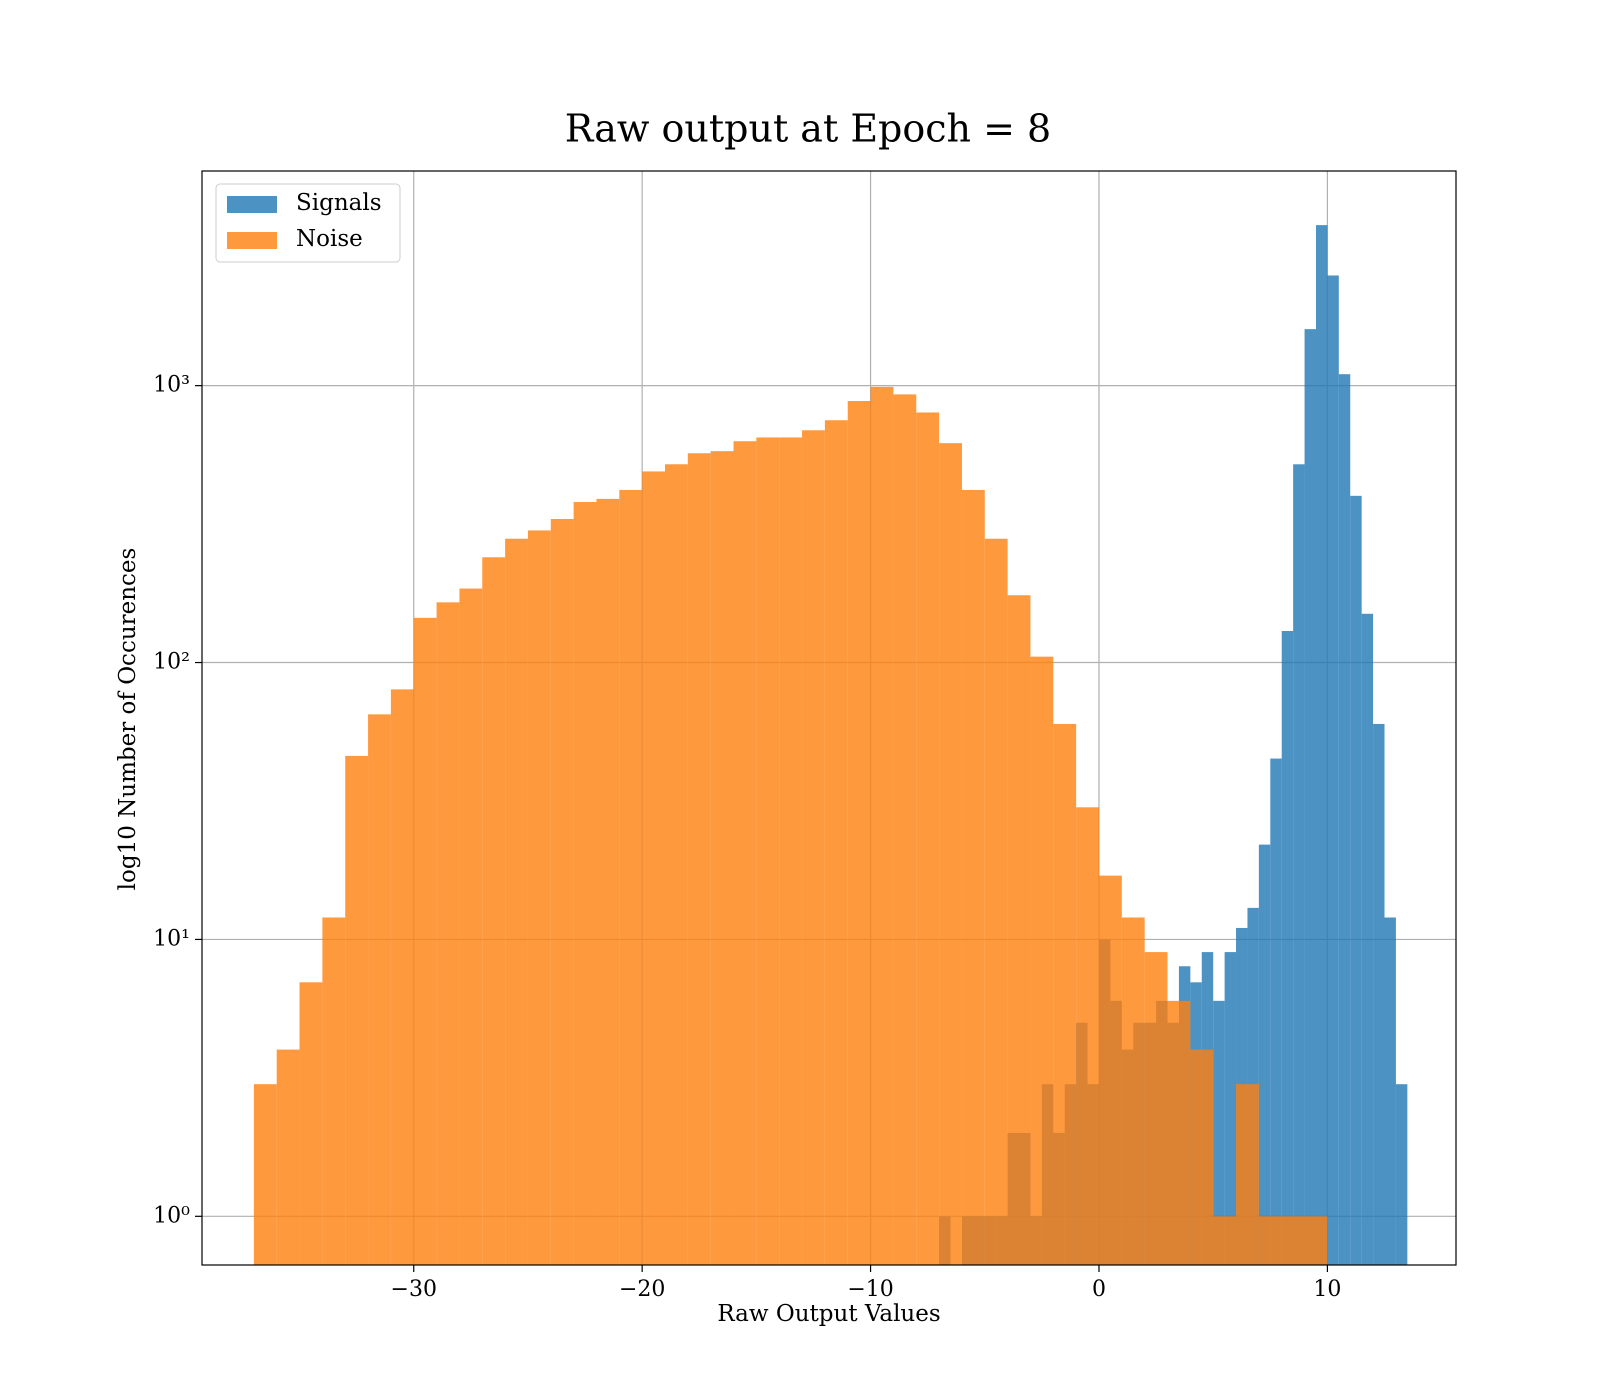 The image size is (1600, 1400). Describe the element at coordinates (1099, 1289) in the screenshot. I see `x-tick-label: 0` at that location.